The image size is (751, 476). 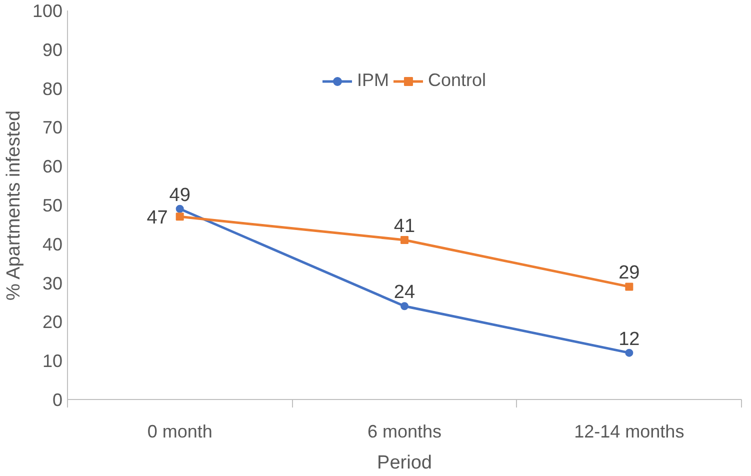 I want to click on data-label: 29, so click(x=629, y=273).